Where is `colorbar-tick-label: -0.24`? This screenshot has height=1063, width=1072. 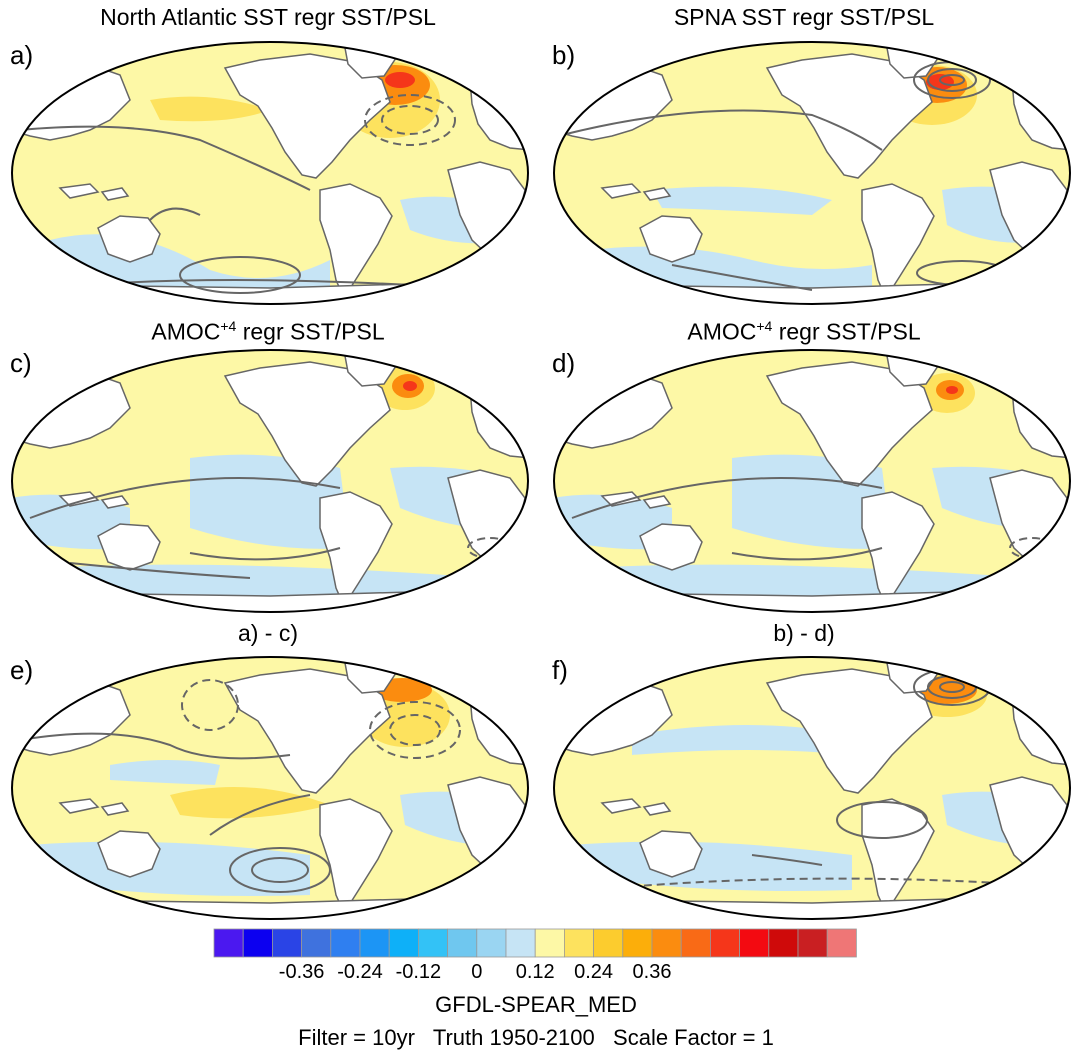
colorbar-tick-label: -0.24 is located at coordinates (360, 972).